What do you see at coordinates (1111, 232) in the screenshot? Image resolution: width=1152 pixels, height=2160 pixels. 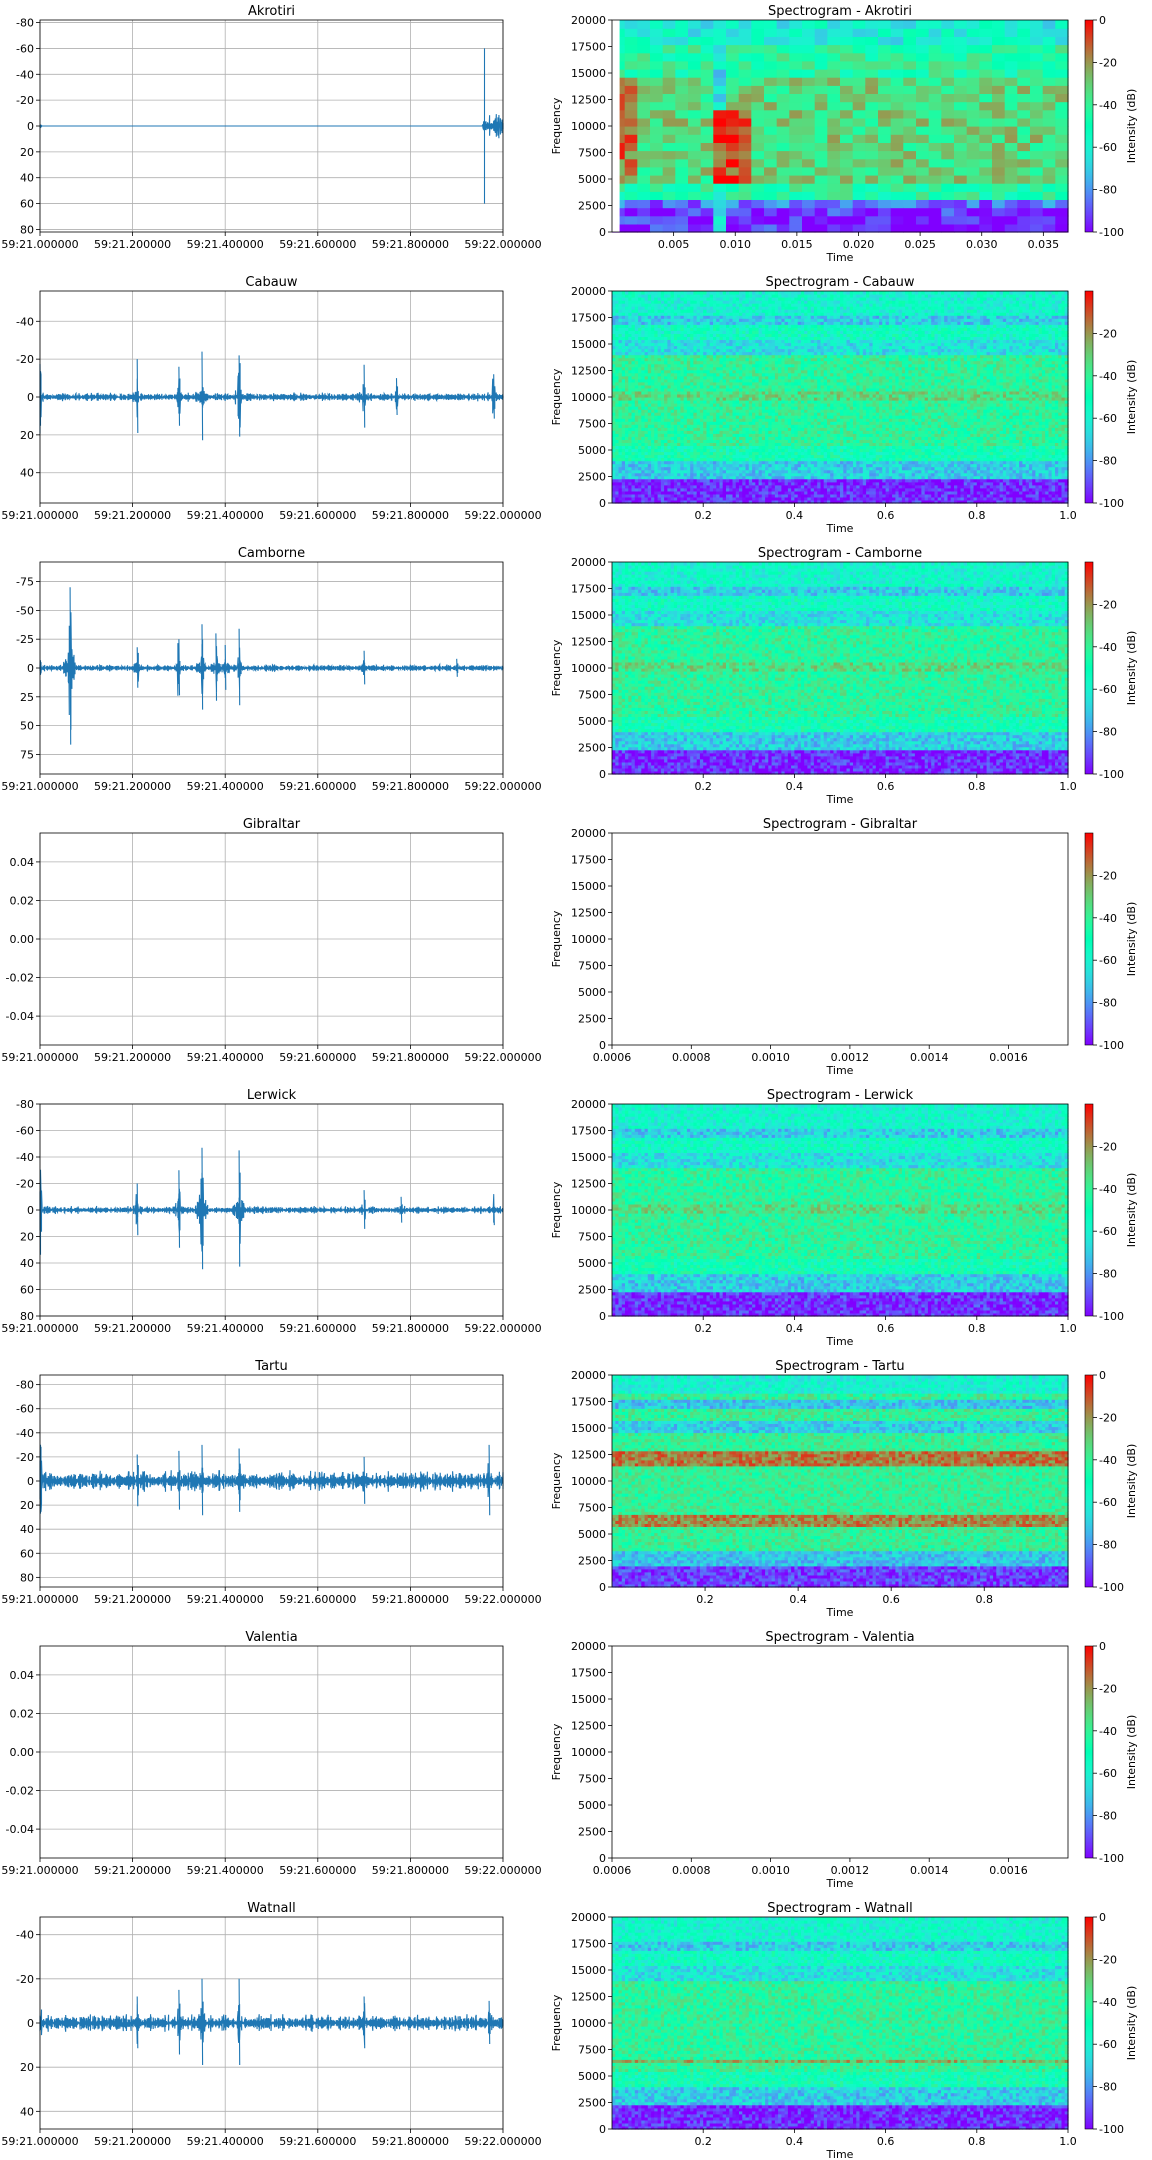 I see `colorbar-tick-label: -100` at bounding box center [1111, 232].